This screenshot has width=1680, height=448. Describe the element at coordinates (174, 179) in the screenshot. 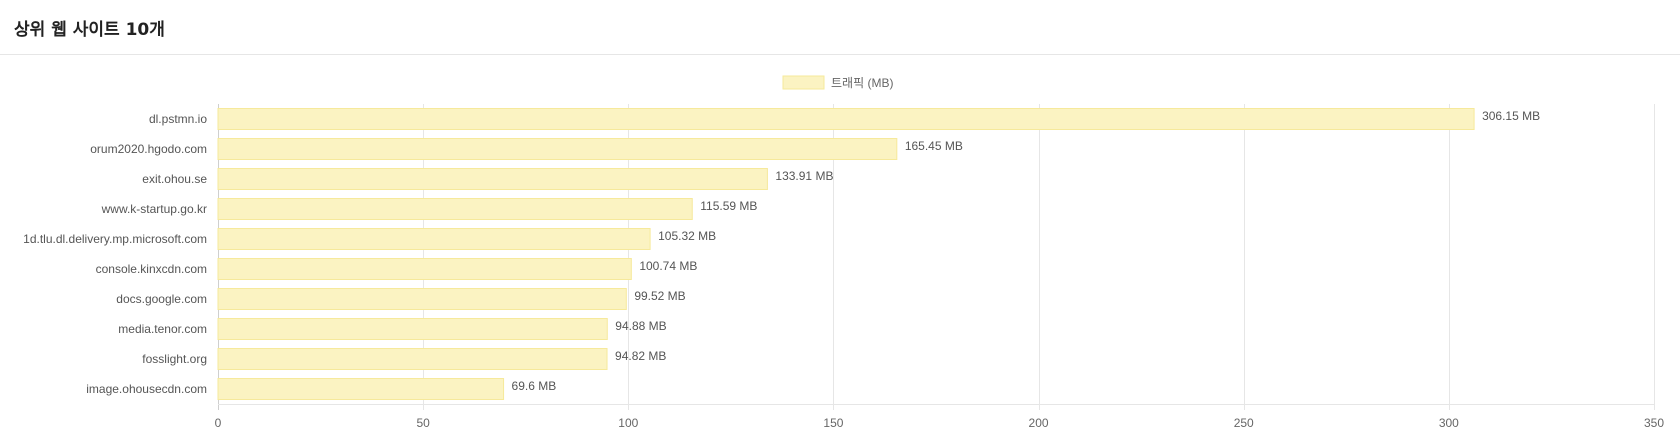

I see `y-tick-label: exit.ohou.se` at that location.